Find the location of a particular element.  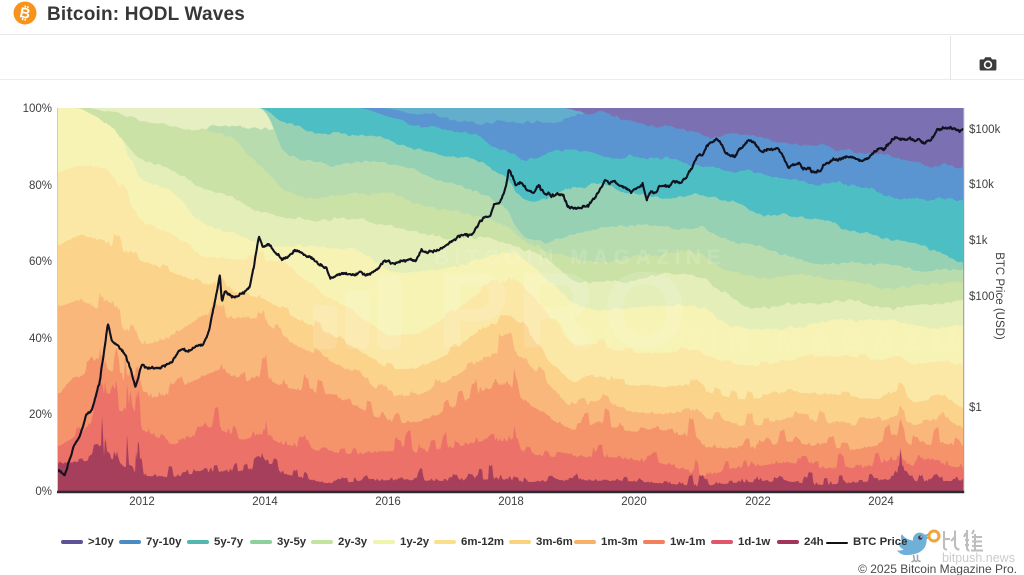

svg-text: 2014 is located at coordinates (265, 502).